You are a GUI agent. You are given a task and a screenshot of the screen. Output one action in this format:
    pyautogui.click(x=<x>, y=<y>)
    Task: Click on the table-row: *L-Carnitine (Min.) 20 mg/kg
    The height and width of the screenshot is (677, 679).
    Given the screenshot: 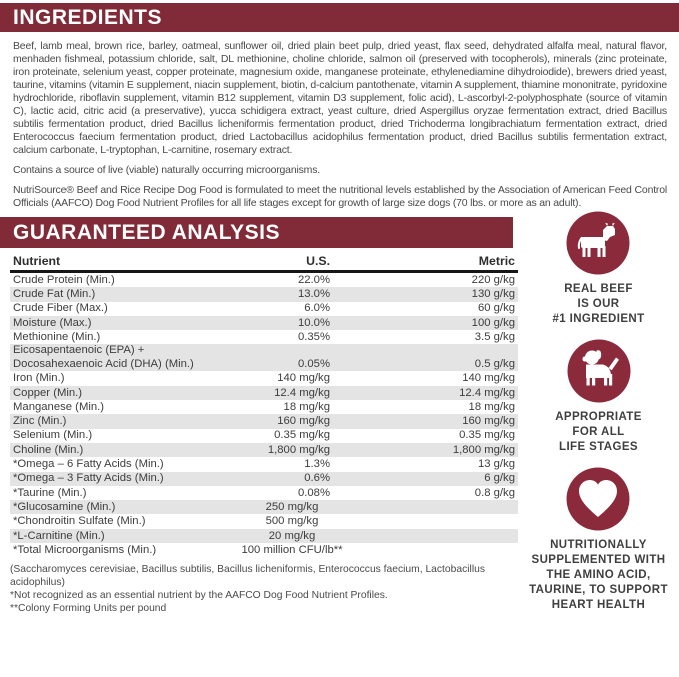 What is the action you would take?
    pyautogui.click(x=264, y=536)
    